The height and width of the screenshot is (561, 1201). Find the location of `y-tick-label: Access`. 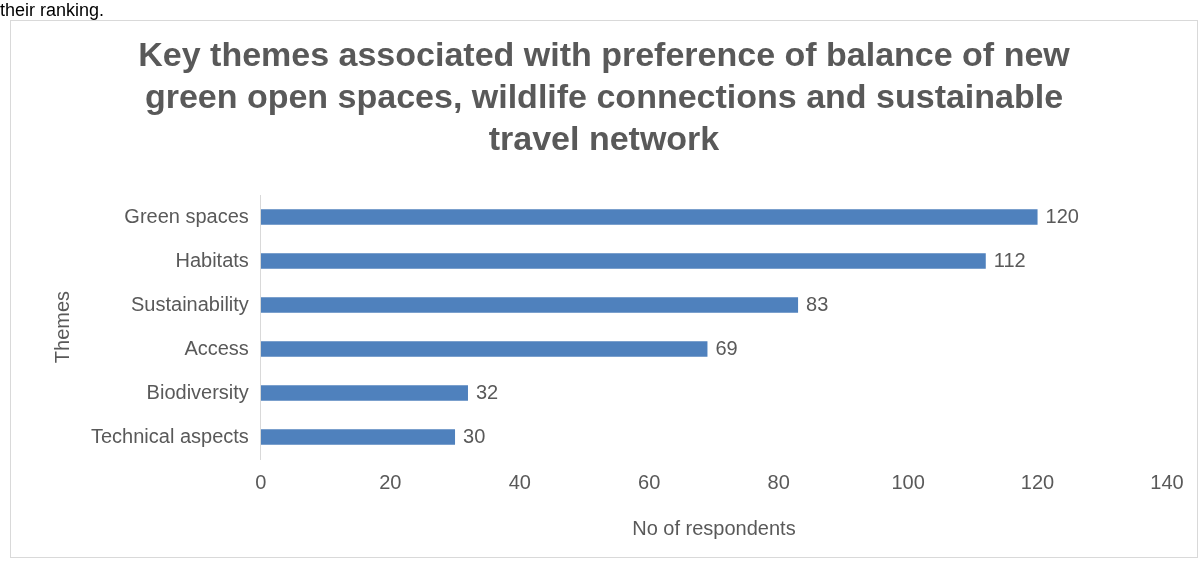

y-tick-label: Access is located at coordinates (216, 347).